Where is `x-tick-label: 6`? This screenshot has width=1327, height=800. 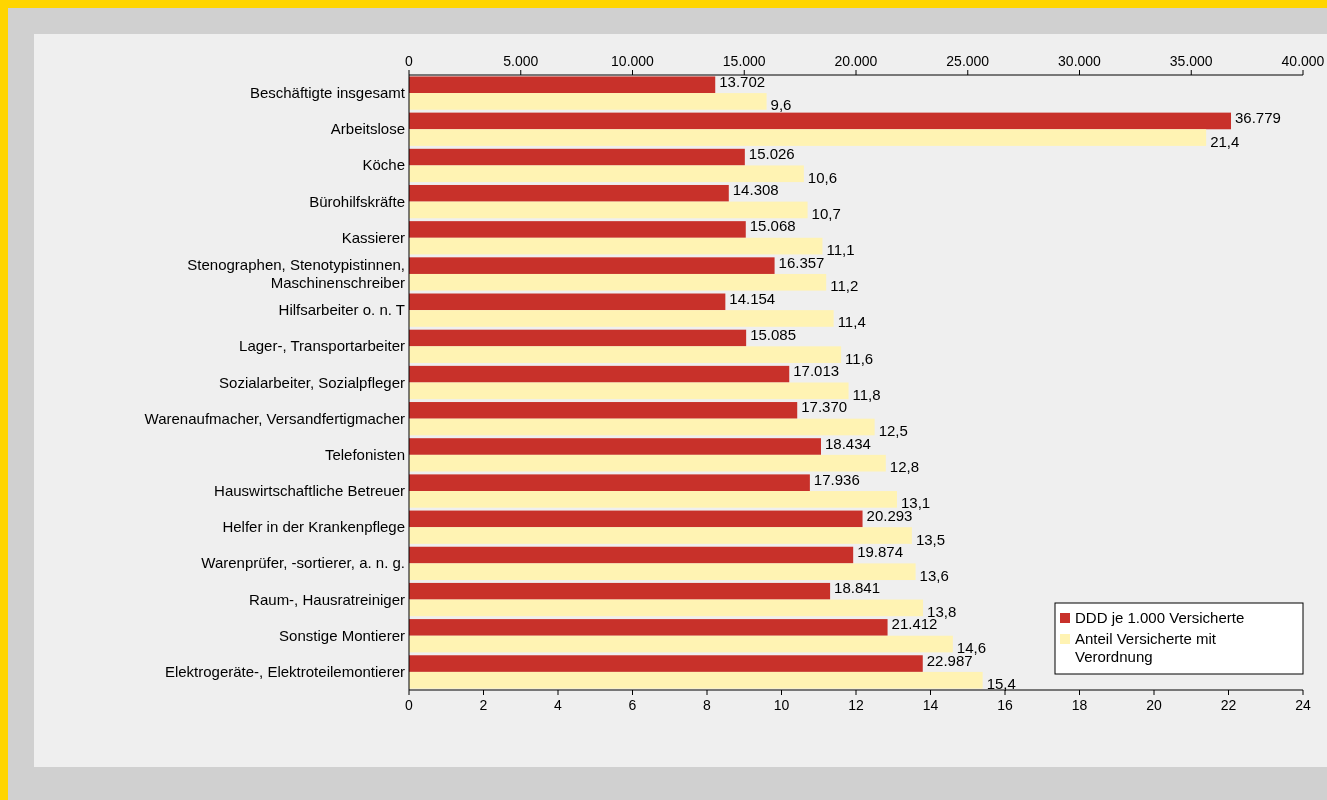
x-tick-label: 6 is located at coordinates (632, 705).